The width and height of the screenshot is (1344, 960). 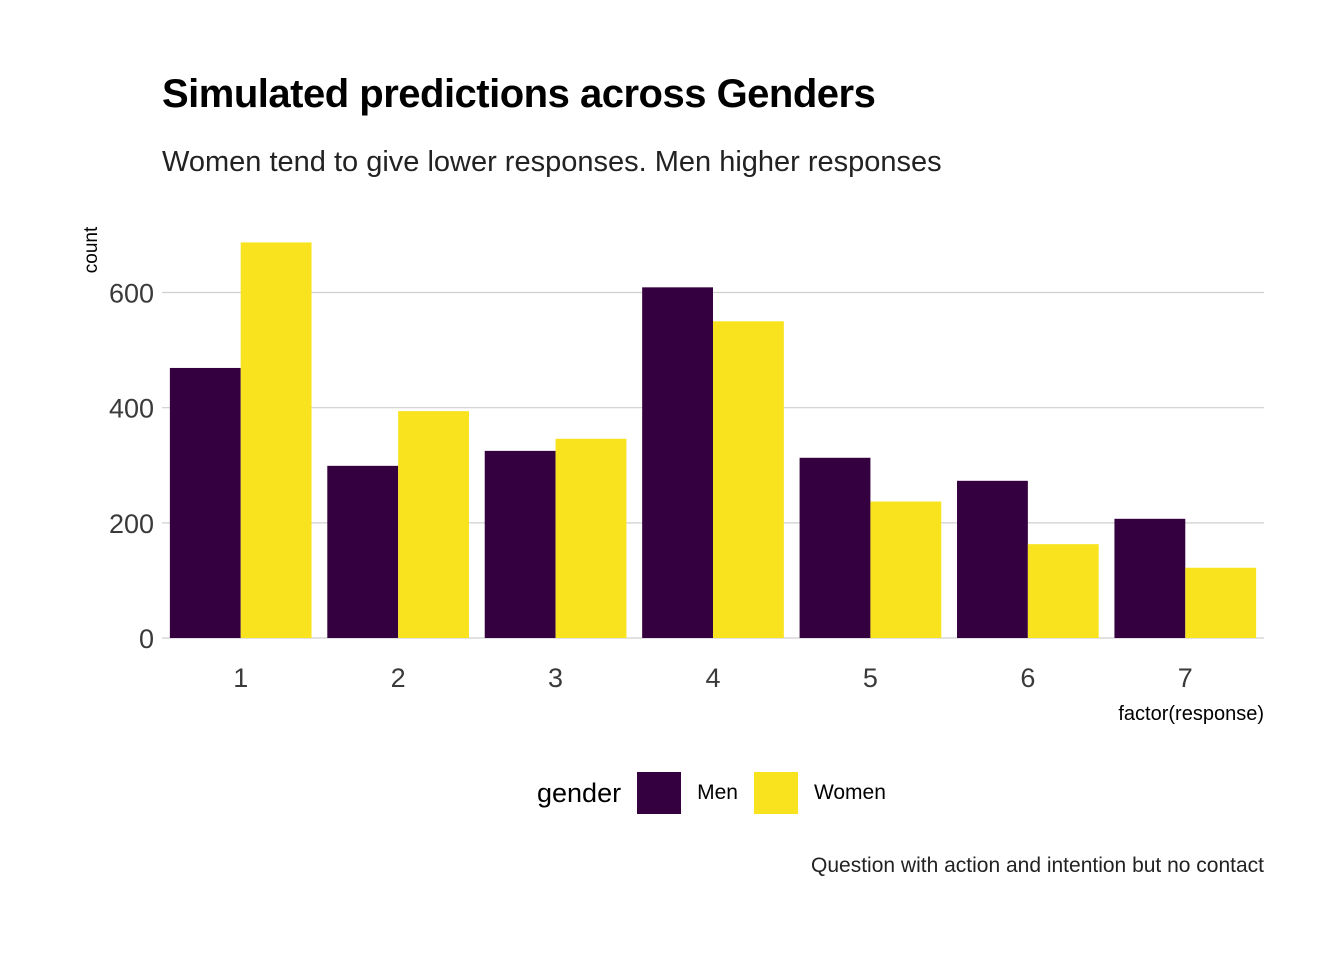 What do you see at coordinates (1185, 678) in the screenshot?
I see `x-tick-label: 7` at bounding box center [1185, 678].